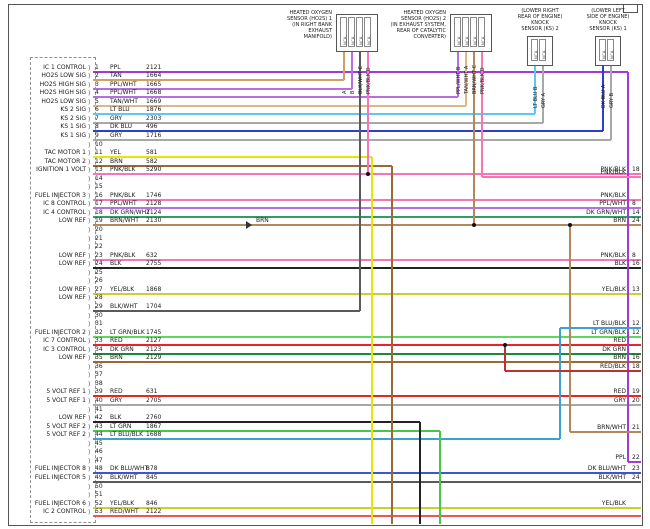  Describe the element at coordinates (97, 135) in the screenshot. I see `pcm-pin-number: 9` at that location.